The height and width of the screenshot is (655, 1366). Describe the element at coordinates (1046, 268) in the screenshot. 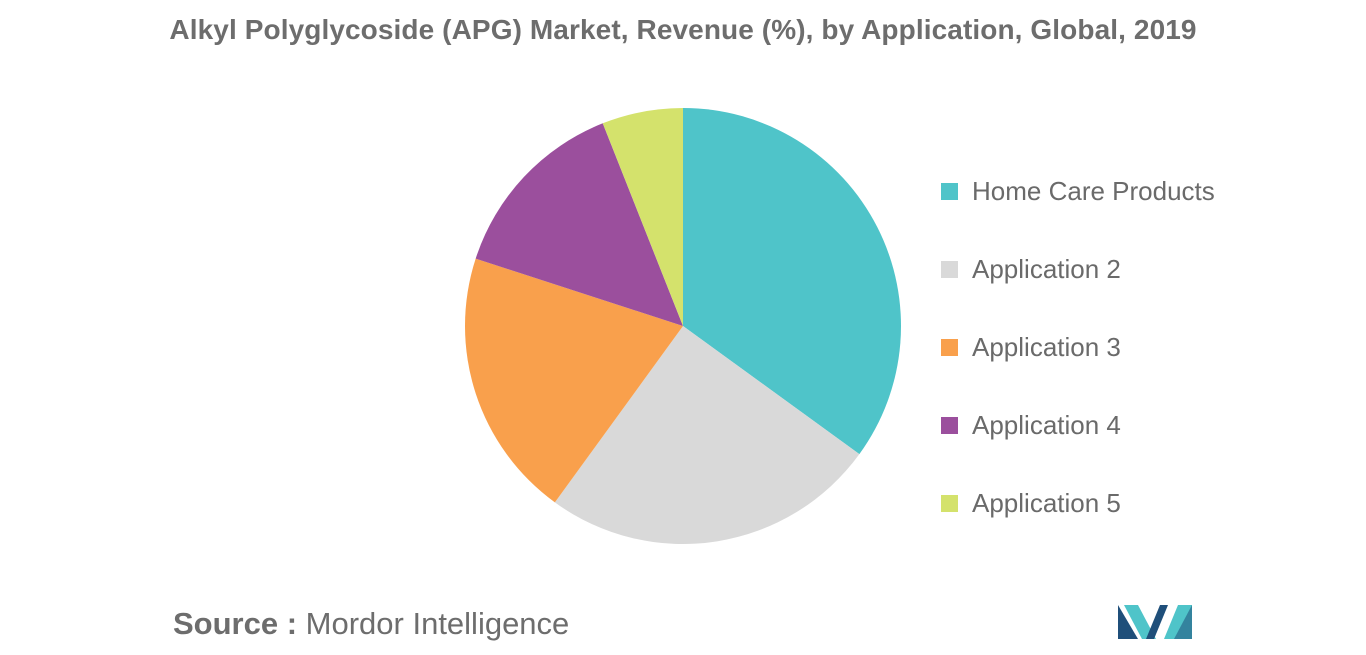

I see `legend-label: Application 2` at that location.